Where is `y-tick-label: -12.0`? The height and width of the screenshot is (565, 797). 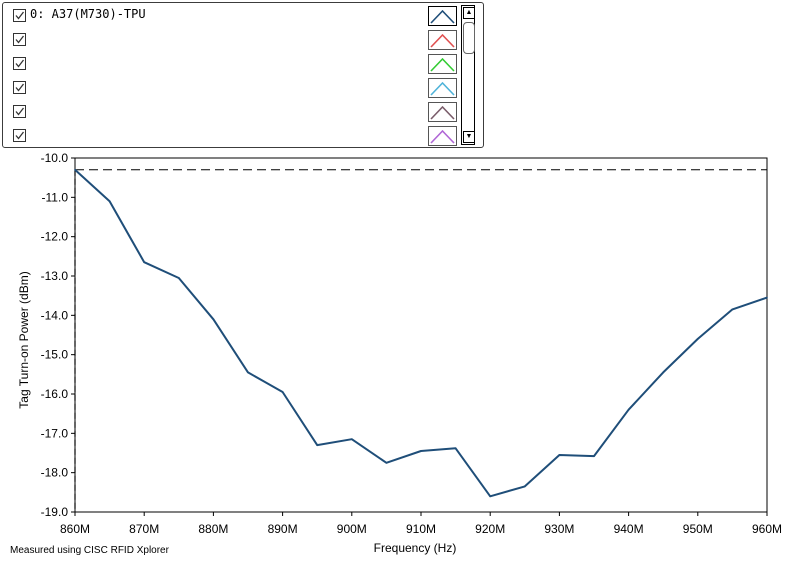
y-tick-label: -12.0 is located at coordinates (55, 237).